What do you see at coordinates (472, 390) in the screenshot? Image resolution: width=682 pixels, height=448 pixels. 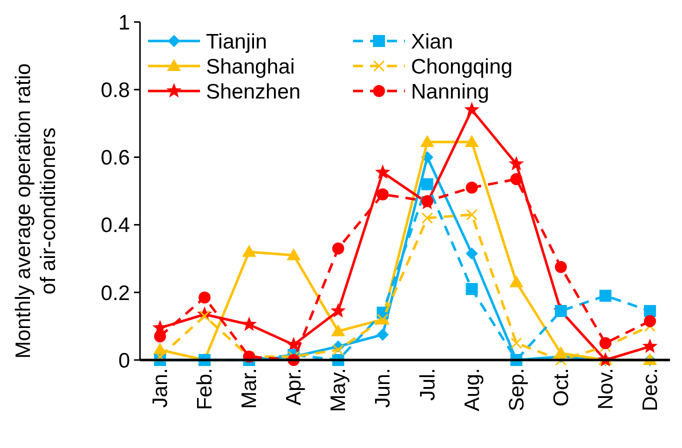 I see `x-tick-label: Aug.` at bounding box center [472, 390].